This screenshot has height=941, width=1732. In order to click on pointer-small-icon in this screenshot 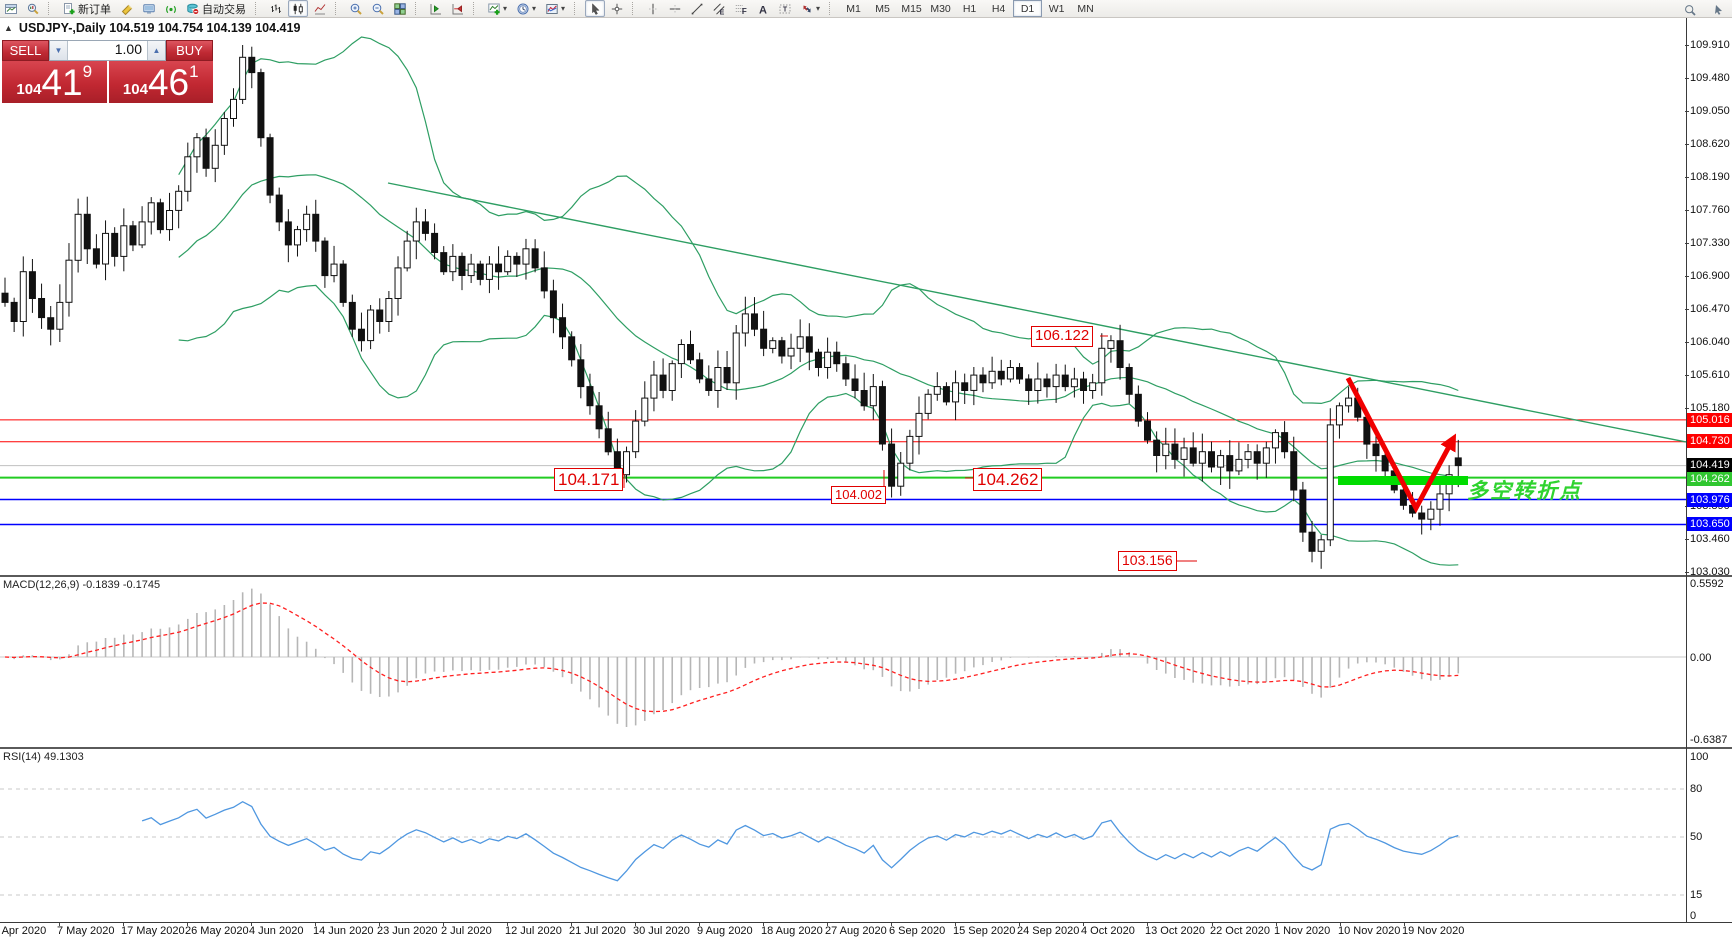, I will do `click(1718, 9)`.